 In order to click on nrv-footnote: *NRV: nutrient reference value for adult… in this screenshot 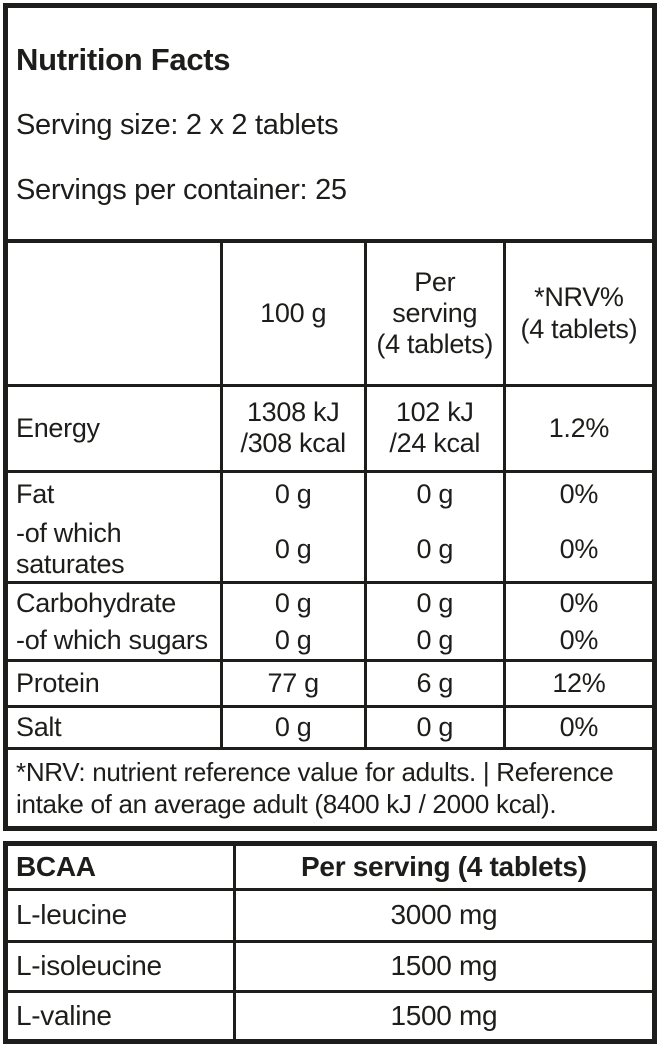, I will do `click(330, 789)`.